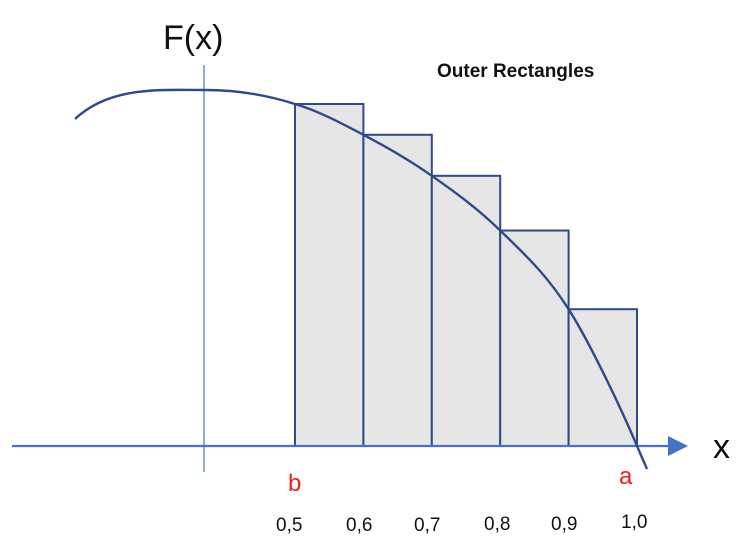 The width and height of the screenshot is (743, 541). What do you see at coordinates (721, 447) in the screenshot?
I see `x-axis-label: x` at bounding box center [721, 447].